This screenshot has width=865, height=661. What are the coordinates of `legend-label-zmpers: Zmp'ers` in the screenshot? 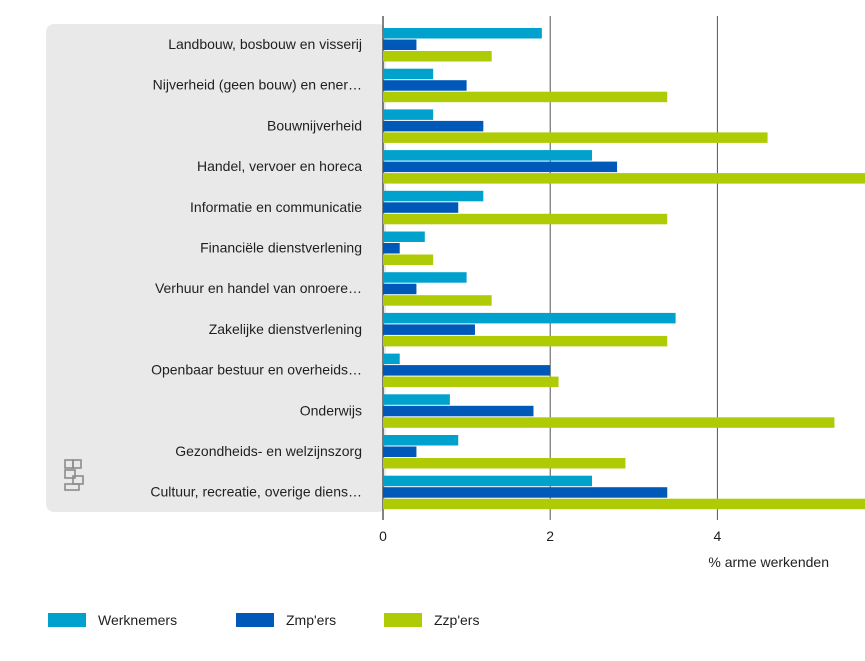 It's located at (311, 620).